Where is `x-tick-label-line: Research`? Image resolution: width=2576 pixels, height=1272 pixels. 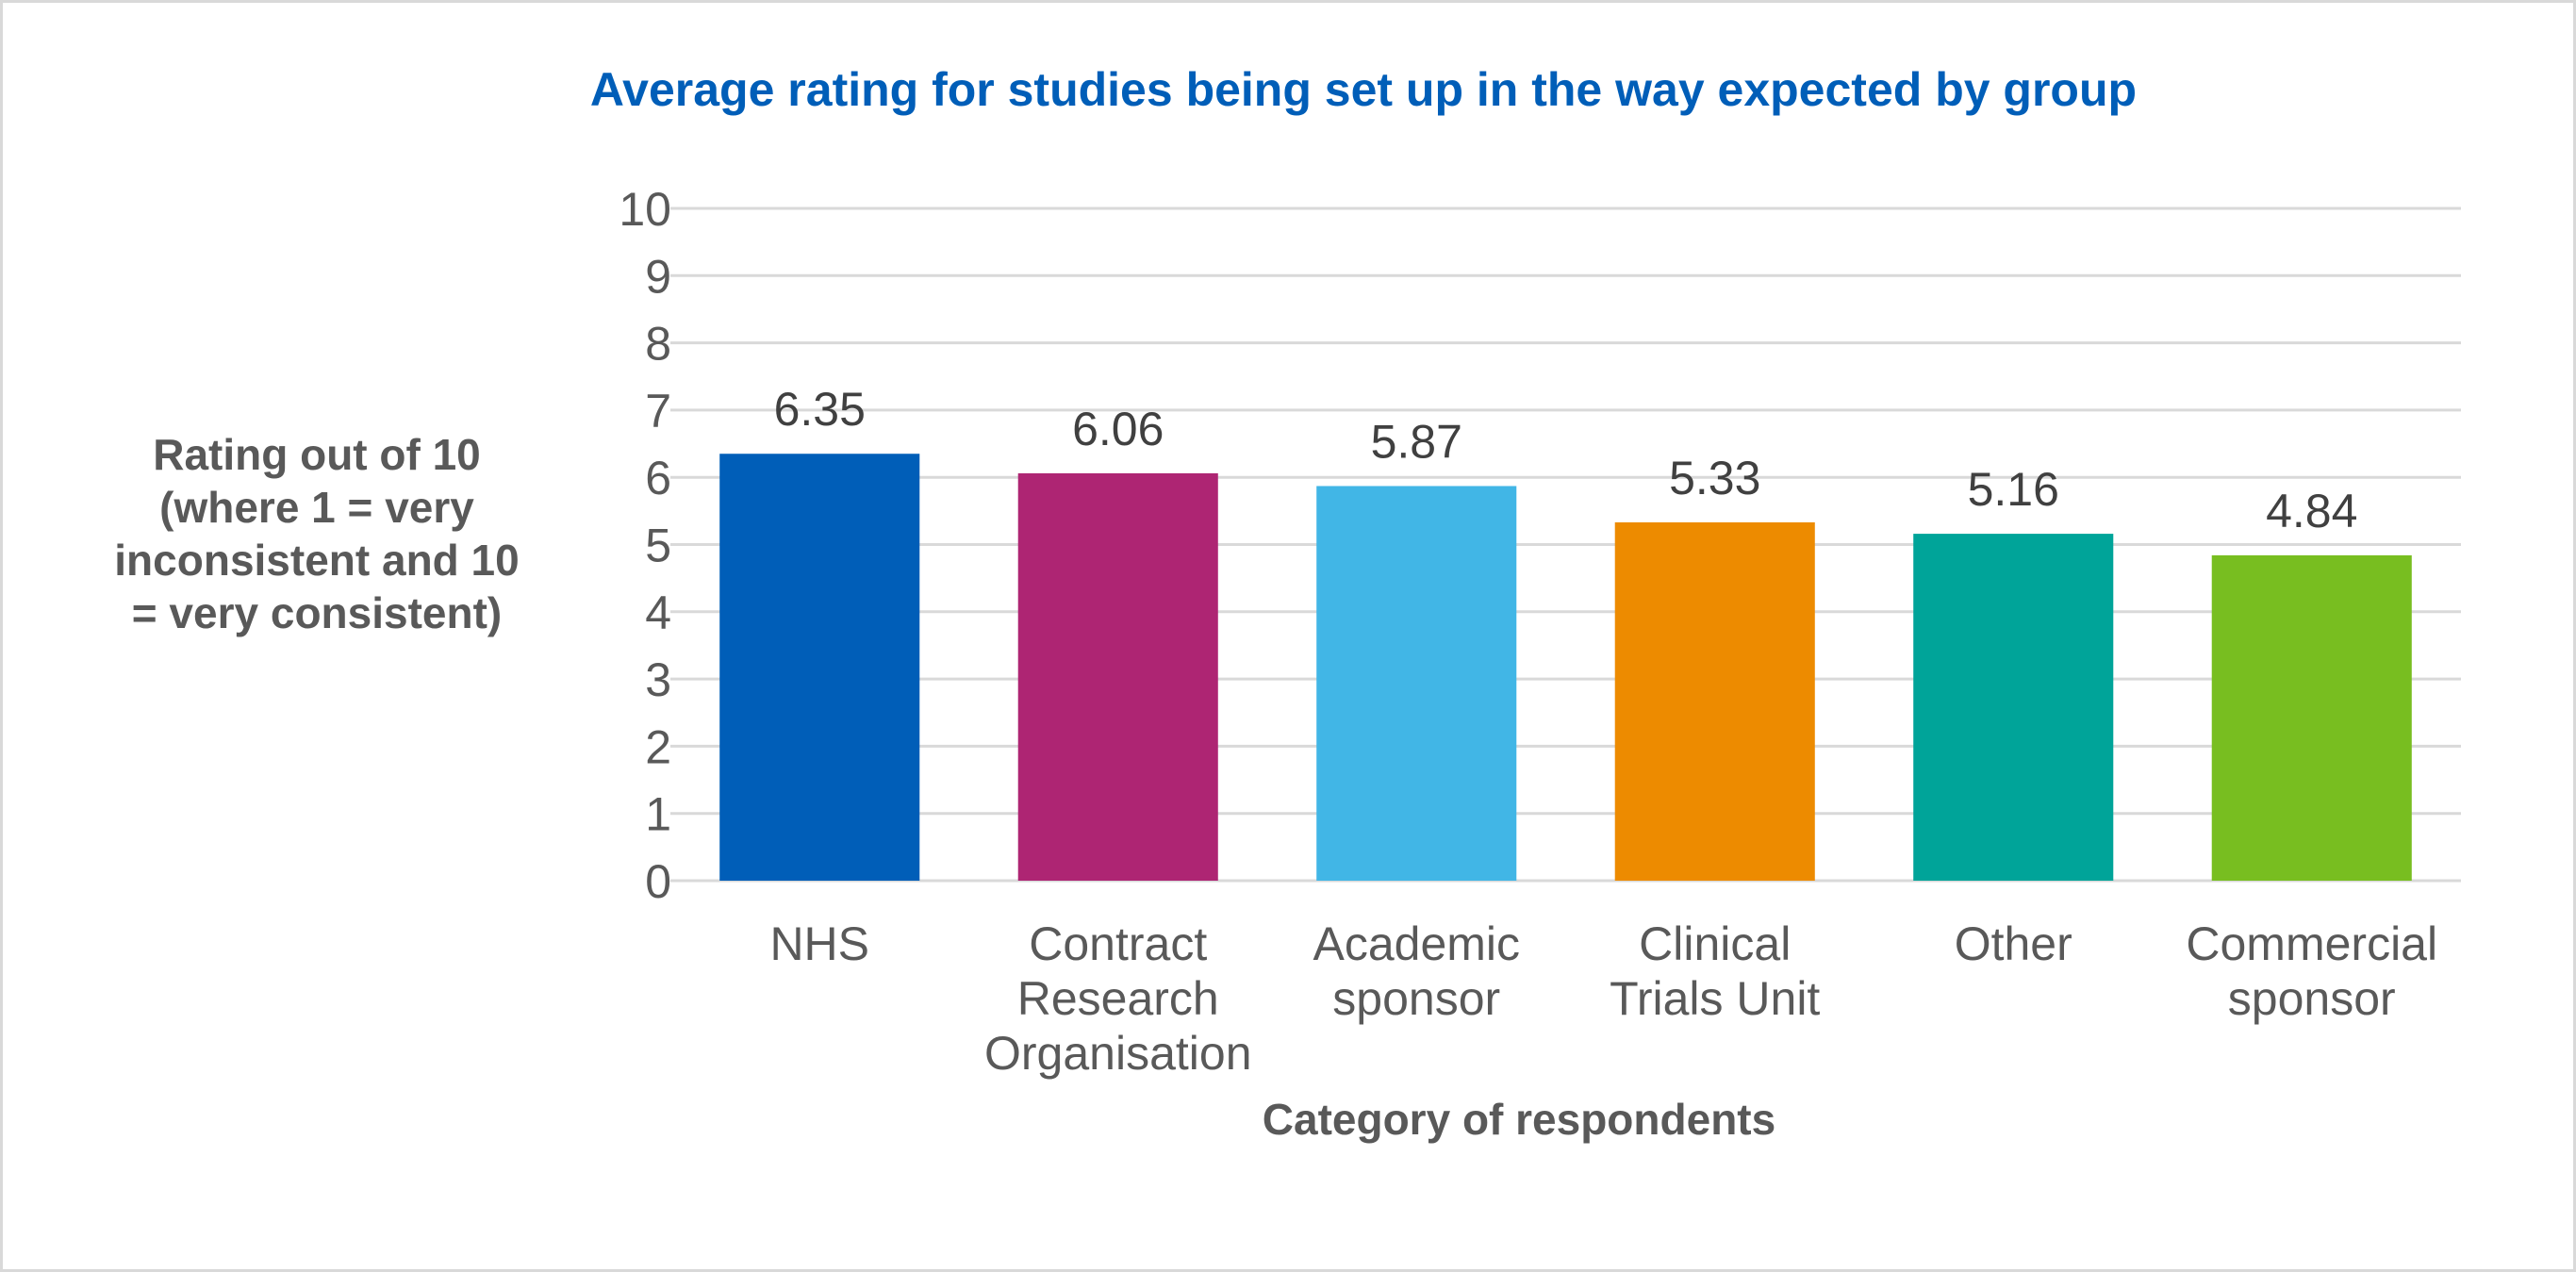 x-tick-label-line: Research is located at coordinates (1118, 998).